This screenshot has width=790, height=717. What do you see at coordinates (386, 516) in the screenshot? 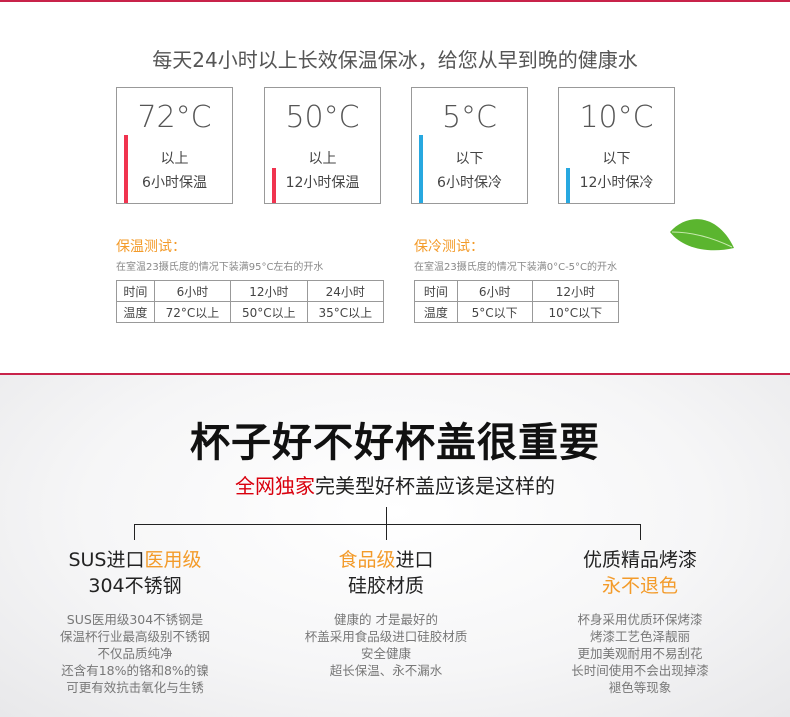
I see `bracket-stem` at bounding box center [386, 516].